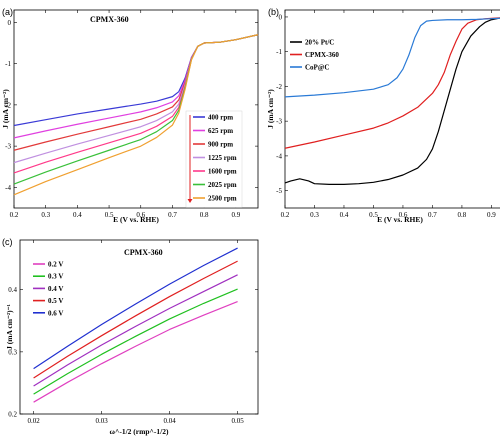  Describe the element at coordinates (220, 131) in the screenshot. I see `pa-legend-label-1: 625 rpm` at that location.